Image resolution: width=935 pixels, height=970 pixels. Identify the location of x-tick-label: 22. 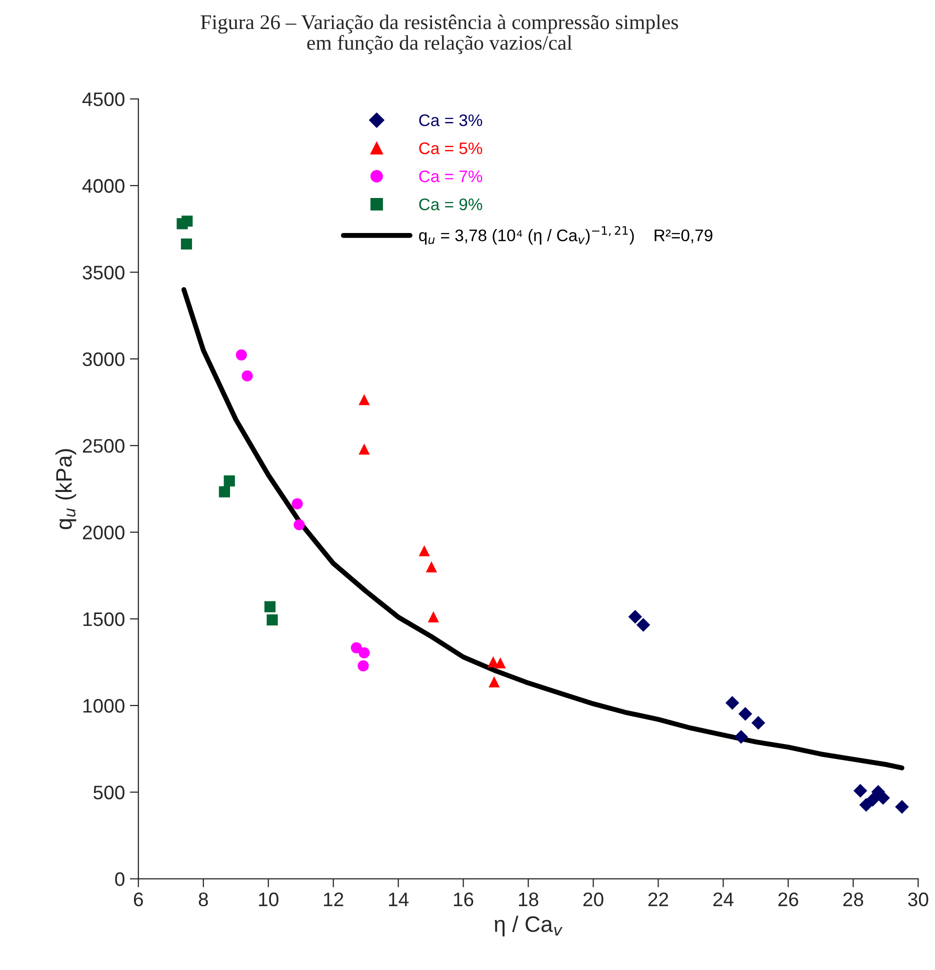
(658, 899).